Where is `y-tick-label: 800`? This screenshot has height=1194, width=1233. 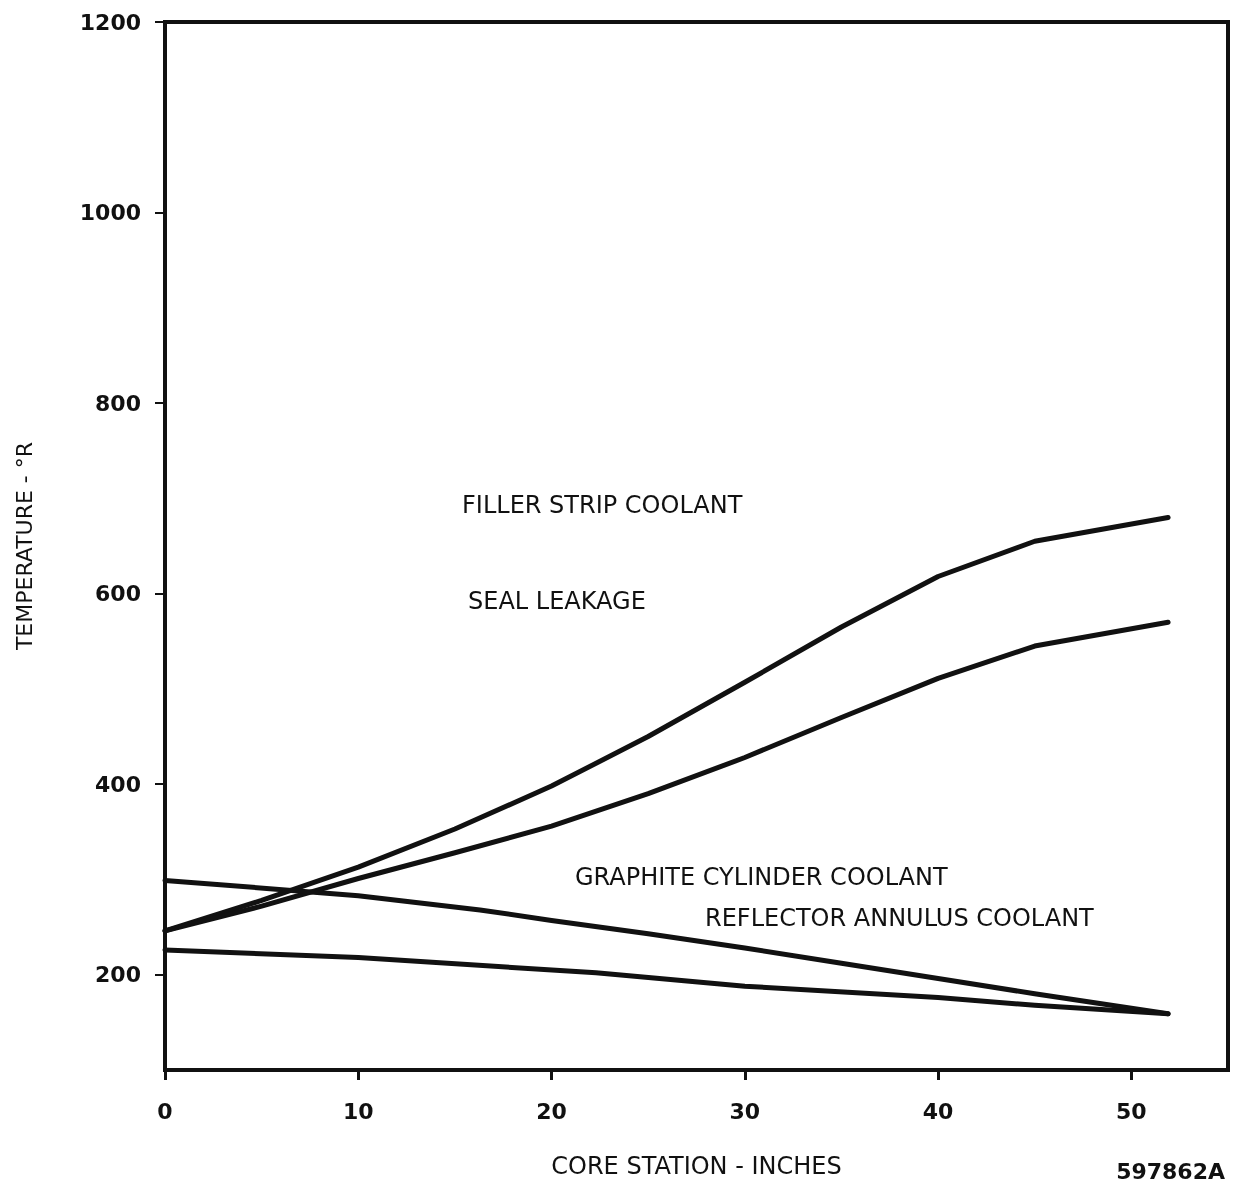 y-tick-label: 800 is located at coordinates (118, 403).